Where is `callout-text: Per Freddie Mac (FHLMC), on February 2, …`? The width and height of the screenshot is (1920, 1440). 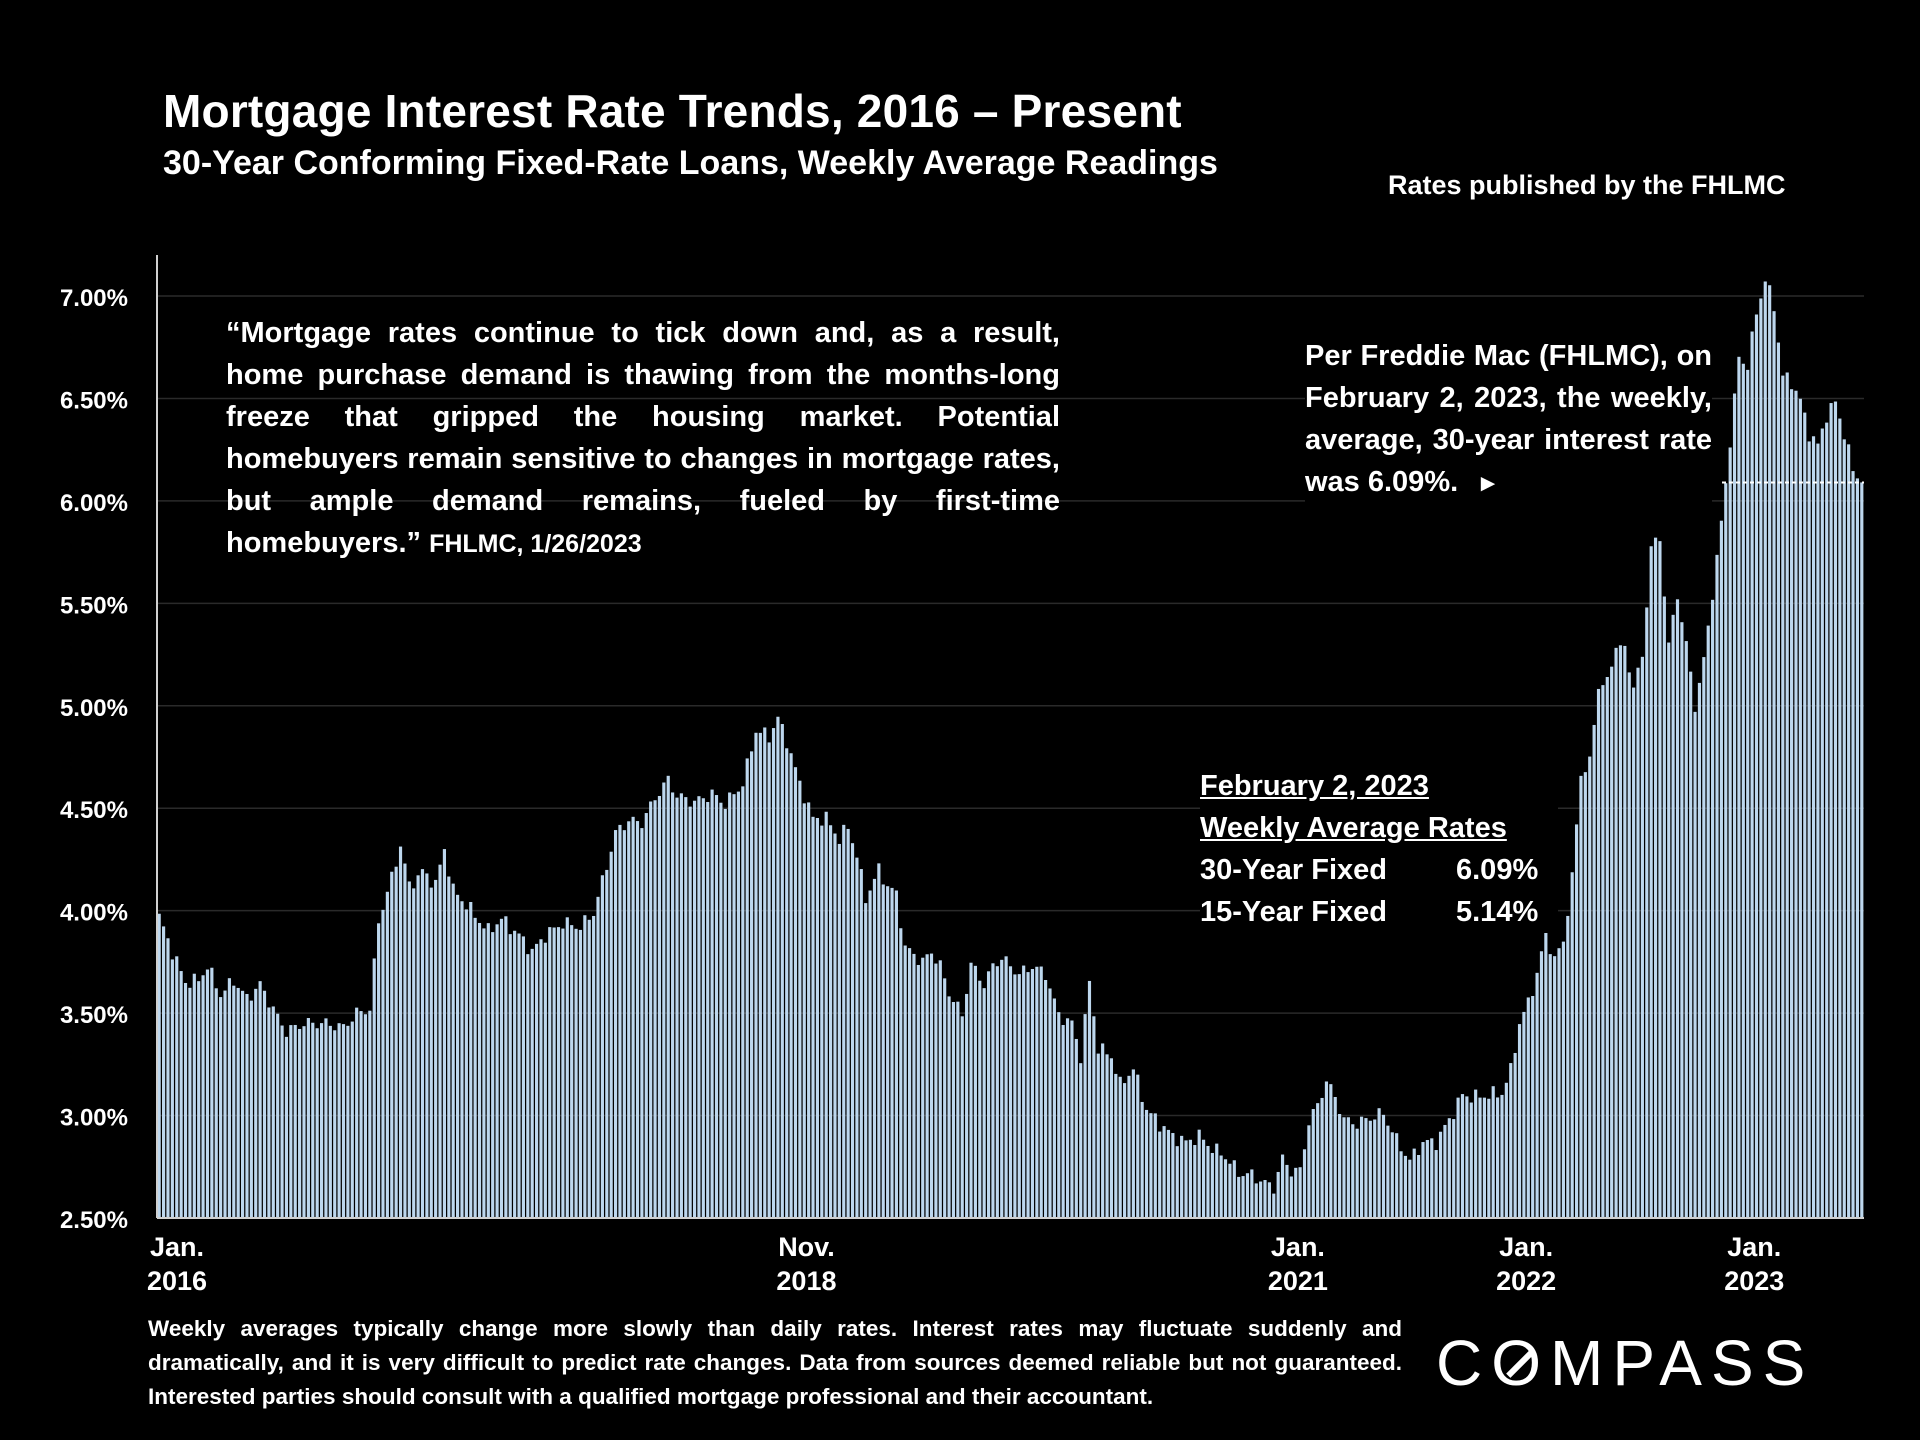
callout-text: Per Freddie Mac (FHLMC), on February 2, … is located at coordinates (1508, 419).